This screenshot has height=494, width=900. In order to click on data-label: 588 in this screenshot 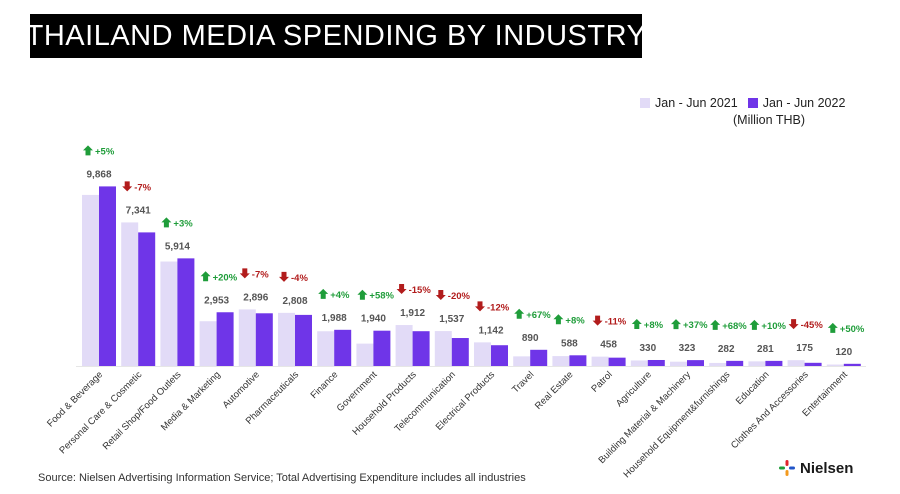, I will do `click(569, 343)`.